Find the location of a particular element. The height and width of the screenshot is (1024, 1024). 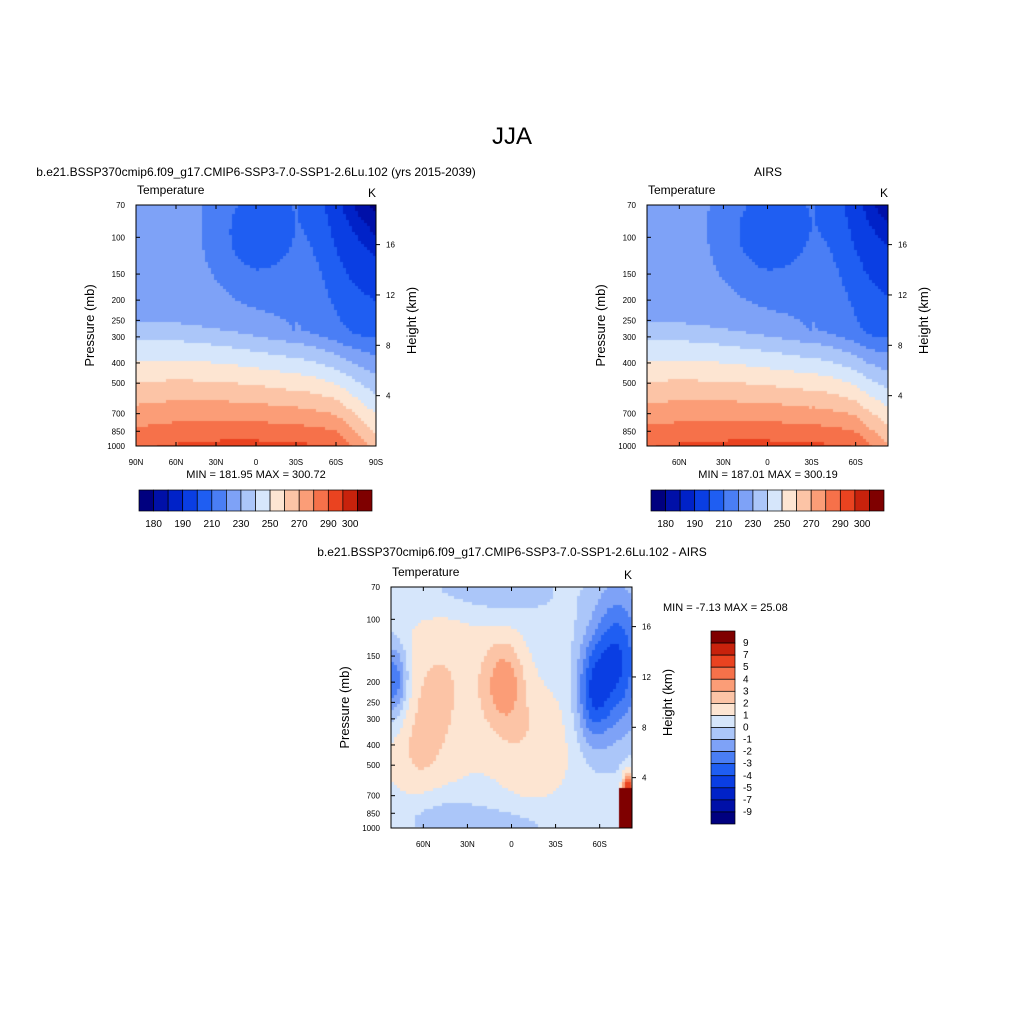

figure-title: JJA is located at coordinates (512, 136).